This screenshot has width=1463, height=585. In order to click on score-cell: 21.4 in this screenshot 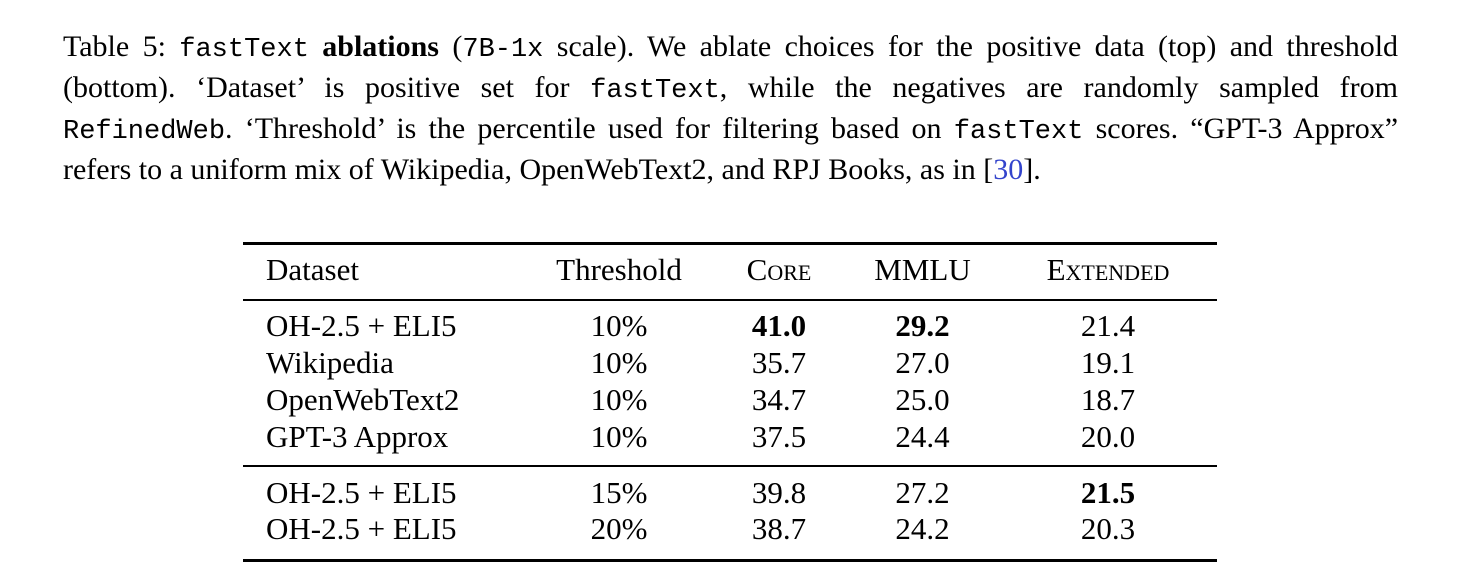, I will do `click(1108, 325)`.